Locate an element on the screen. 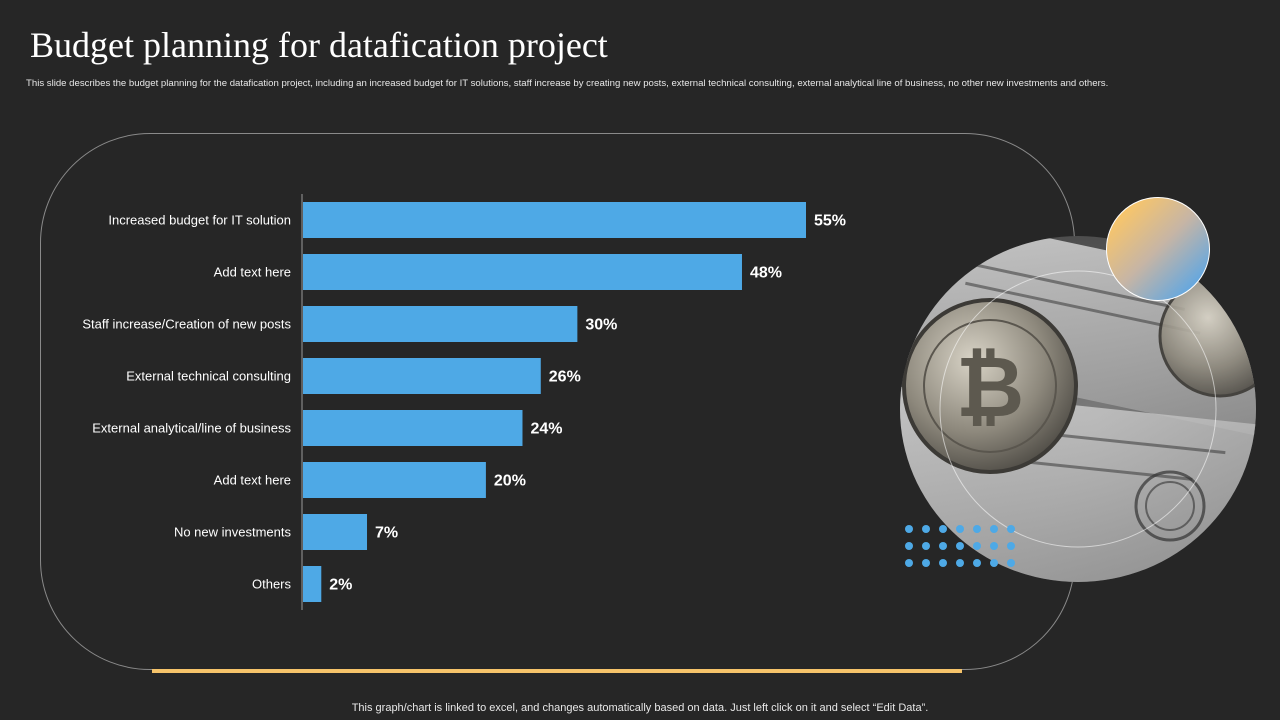 The height and width of the screenshot is (720, 1280). value-label: 20% is located at coordinates (510, 481).